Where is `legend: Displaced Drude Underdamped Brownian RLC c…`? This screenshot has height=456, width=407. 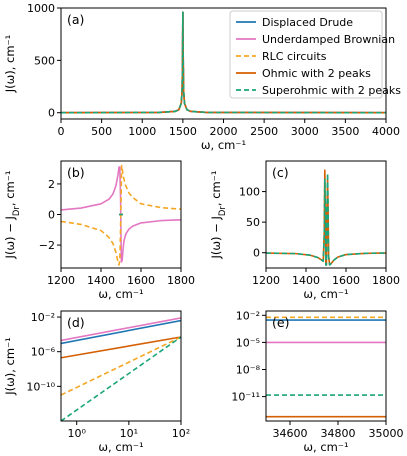
legend: Displaced Drude Underdamped Brownian RLC c… is located at coordinates (315, 54).